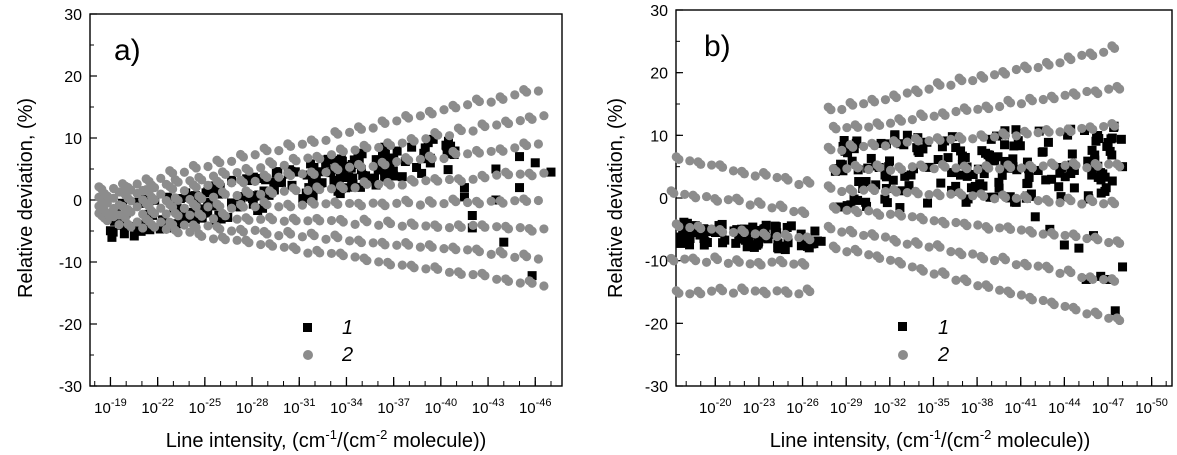  I want to click on x-tick-label: 10-35, so click(933, 407).